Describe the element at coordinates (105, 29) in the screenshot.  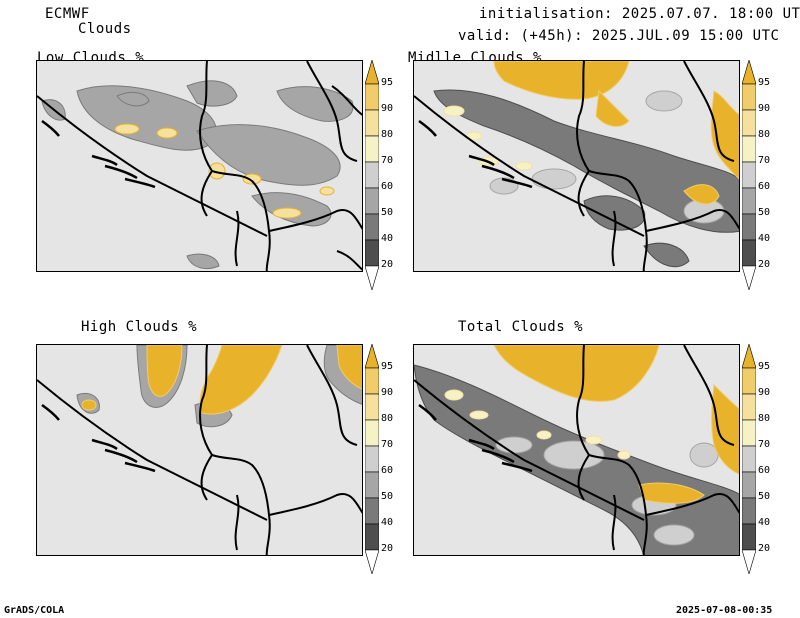
I see `product-name: Clouds` at that location.